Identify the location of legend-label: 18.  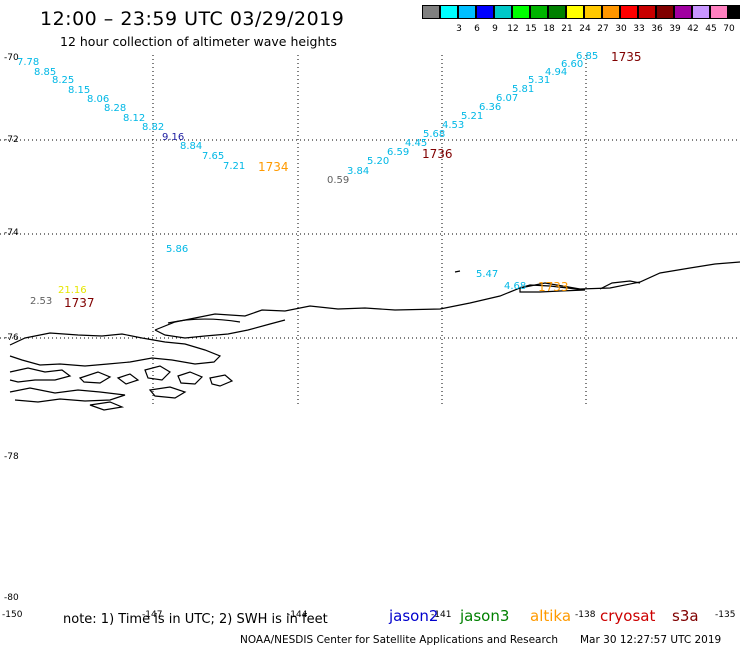
(549, 29).